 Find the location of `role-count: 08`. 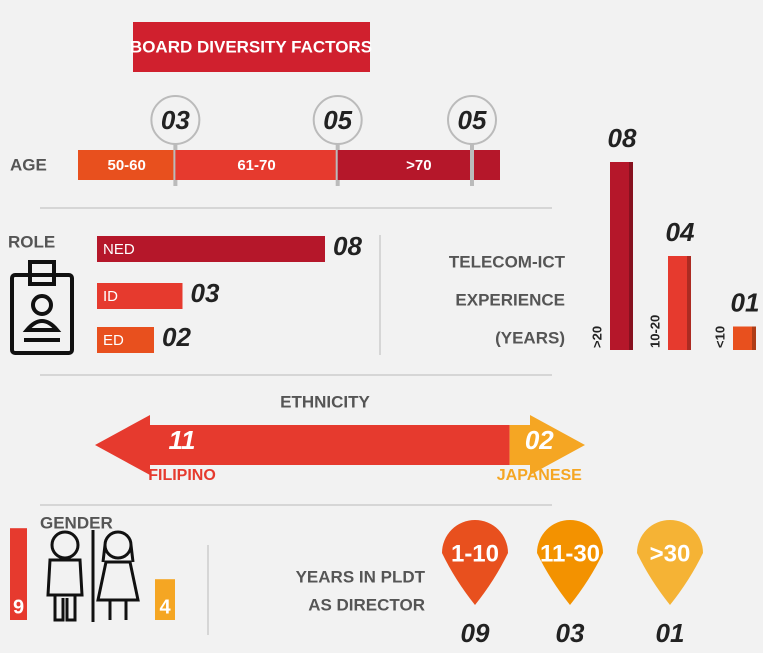

role-count: 08 is located at coordinates (347, 246).